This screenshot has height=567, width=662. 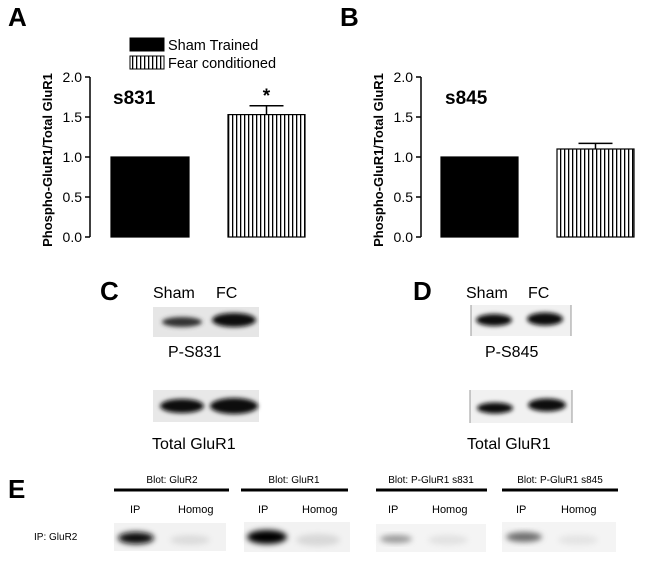 I want to click on chart-b-ylabel: Phospho-GluR1/Total GluR1, so click(x=378, y=160).